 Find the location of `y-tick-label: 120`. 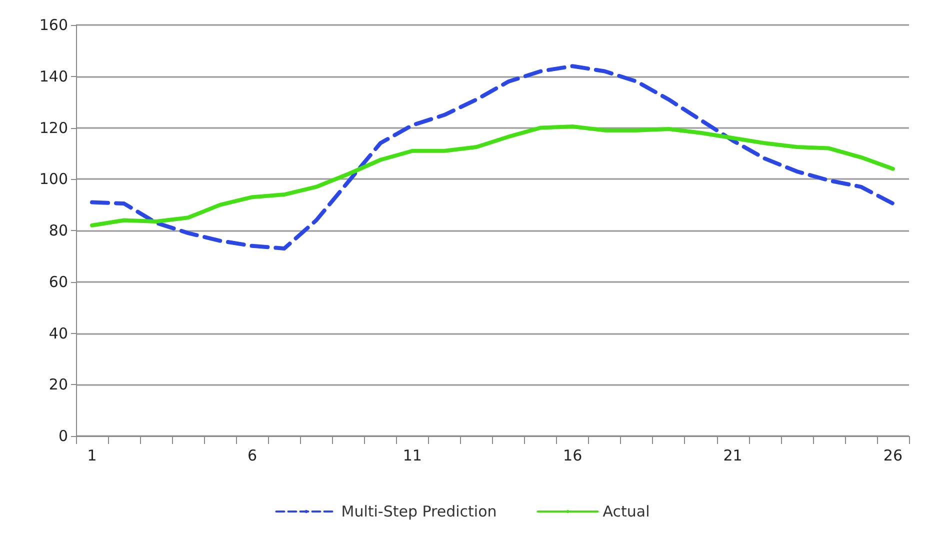

y-tick-label: 120 is located at coordinates (53, 127).